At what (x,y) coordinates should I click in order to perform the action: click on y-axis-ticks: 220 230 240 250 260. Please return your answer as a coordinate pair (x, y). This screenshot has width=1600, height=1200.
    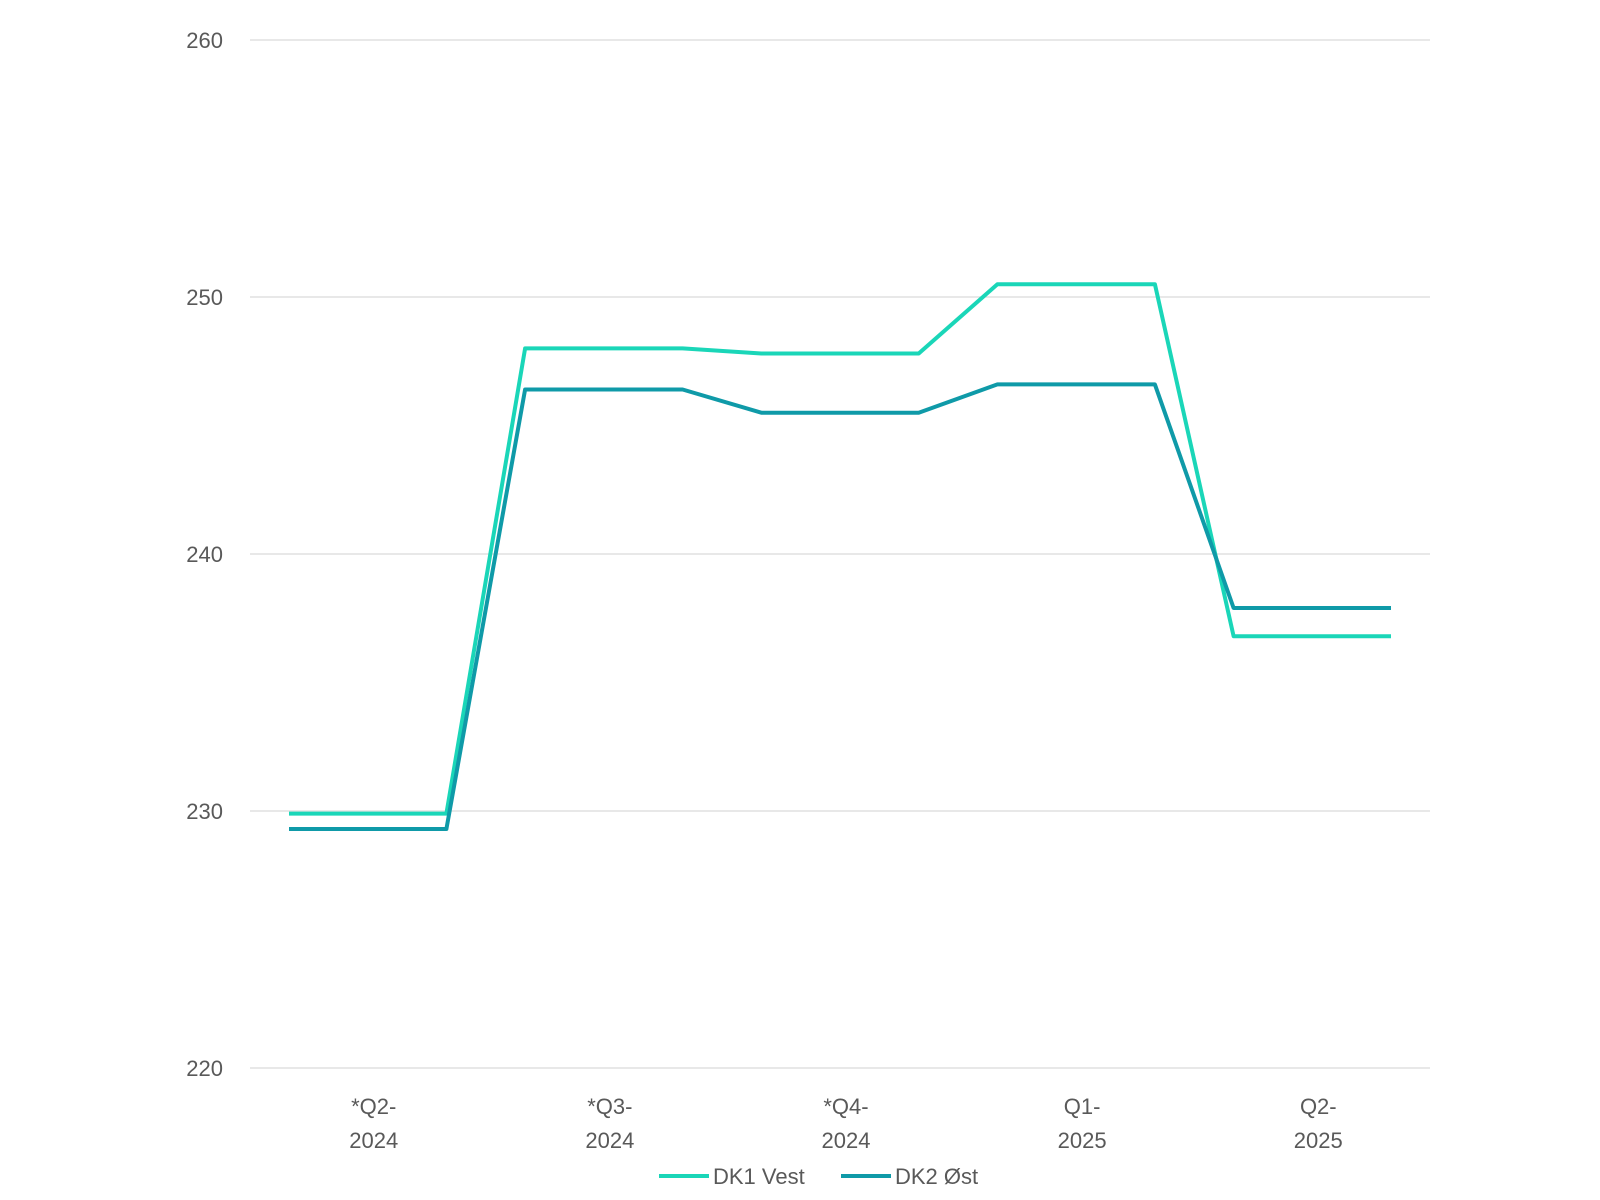
    Looking at the image, I should click on (204, 554).